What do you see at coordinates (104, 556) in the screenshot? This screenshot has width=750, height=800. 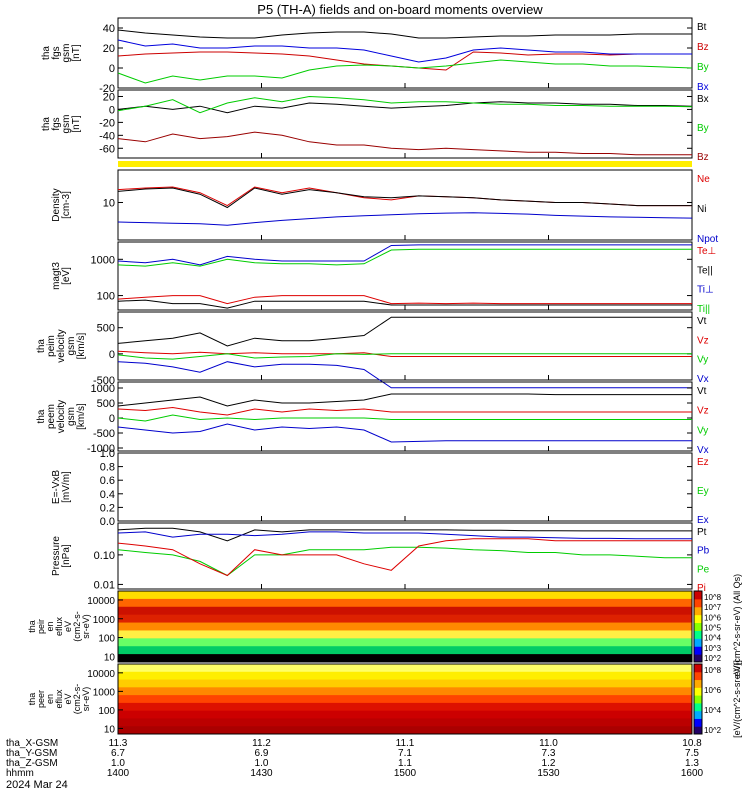 I see `y-tick-label: 0.10` at bounding box center [104, 556].